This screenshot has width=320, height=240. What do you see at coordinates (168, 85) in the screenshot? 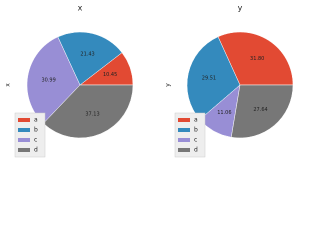
I see `y-axis-label: y` at bounding box center [168, 85].